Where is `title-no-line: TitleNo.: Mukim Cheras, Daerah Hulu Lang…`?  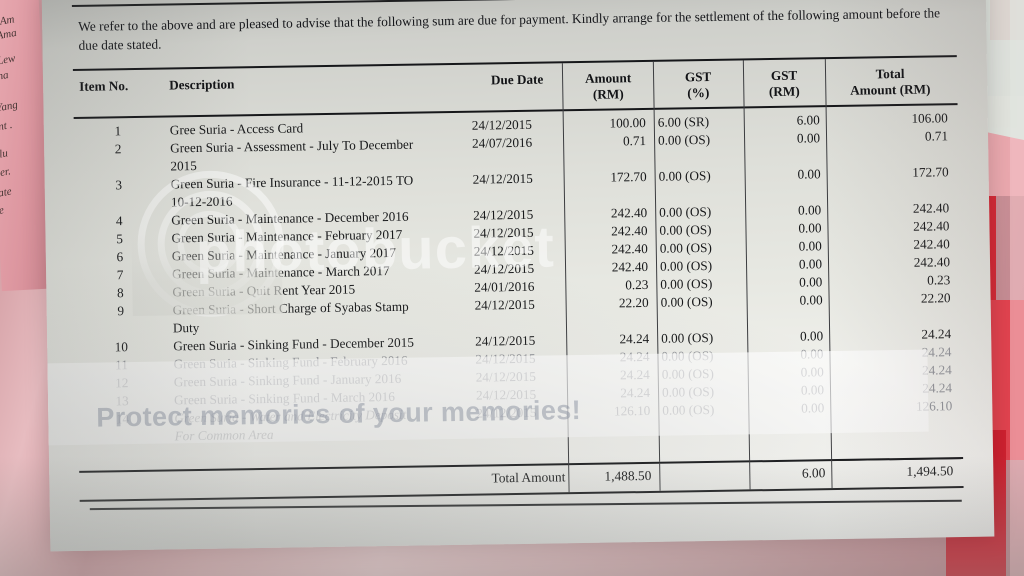
title-no-line: TitleNo.: Mukim Cheras, Daerah Hulu Lang… is located at coordinates (516, 1).